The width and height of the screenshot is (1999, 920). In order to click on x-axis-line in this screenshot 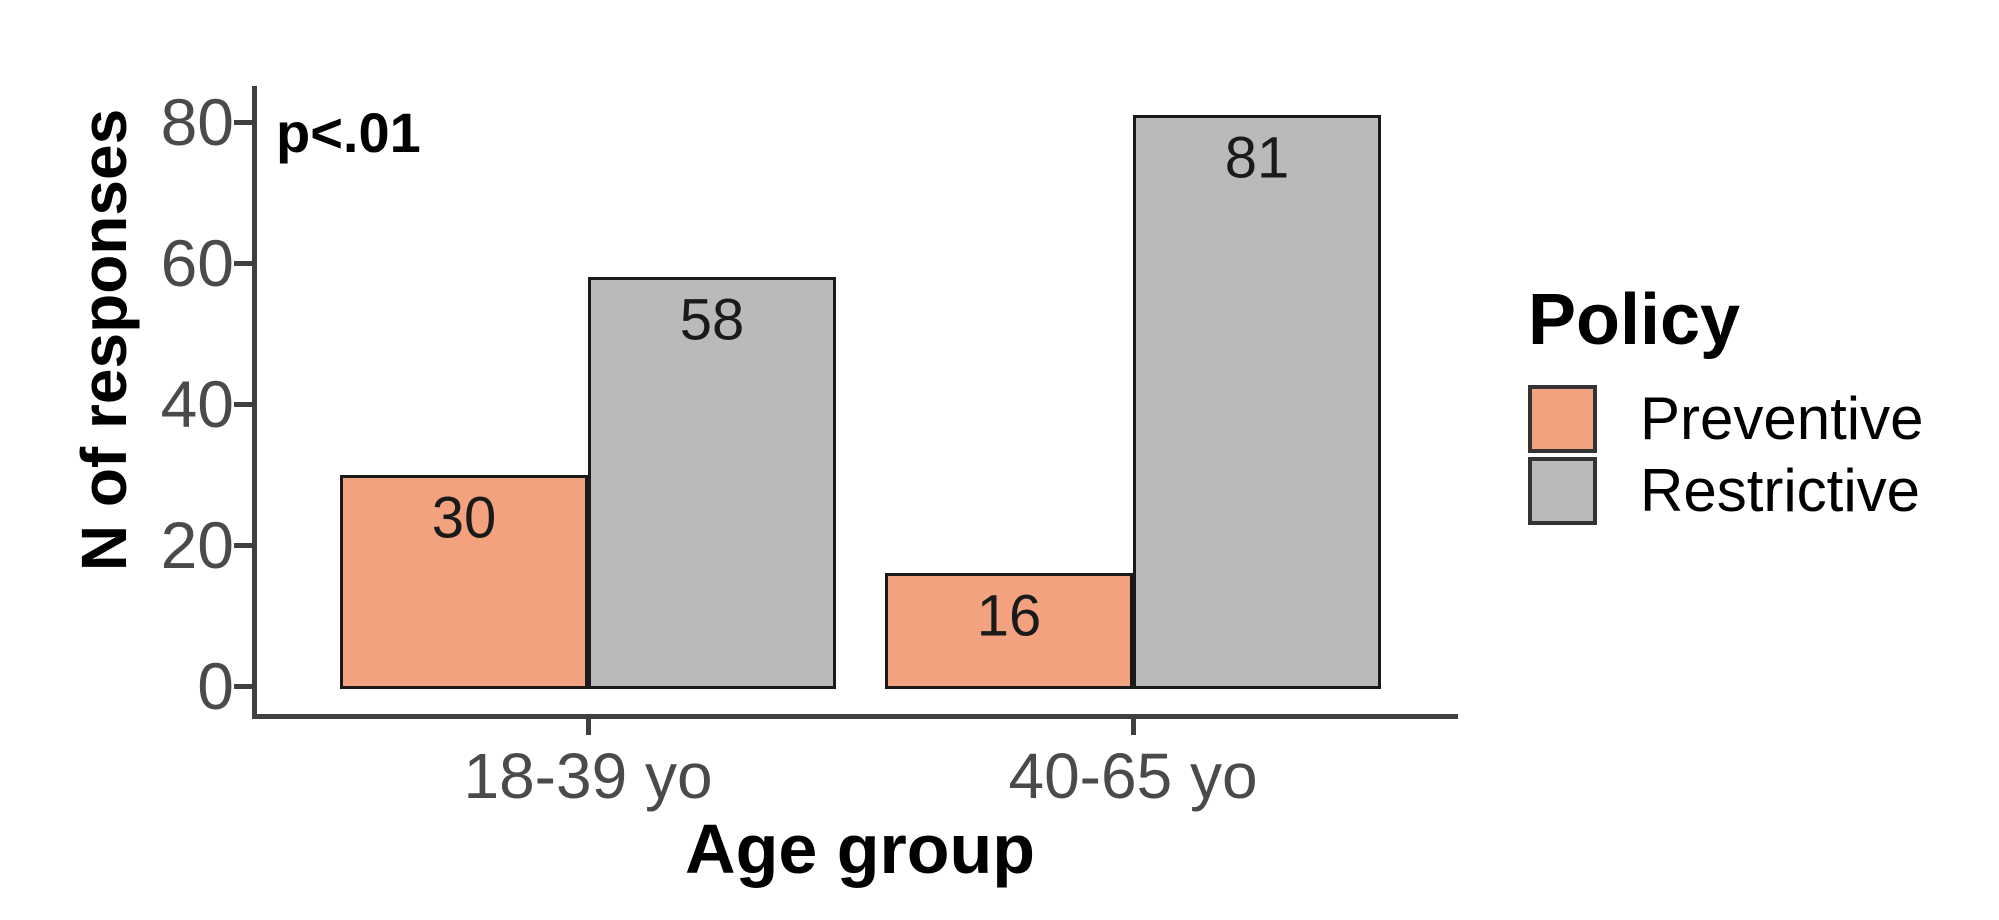, I will do `click(855, 716)`.